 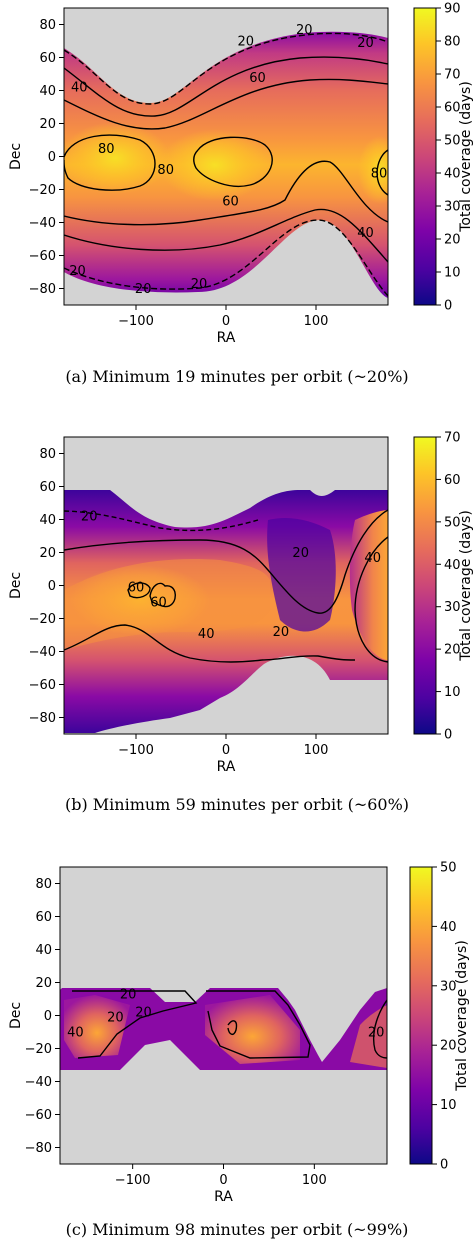 What do you see at coordinates (452, 480) in the screenshot?
I see `panel-b-cbar-tick-label-1: 60` at bounding box center [452, 480].